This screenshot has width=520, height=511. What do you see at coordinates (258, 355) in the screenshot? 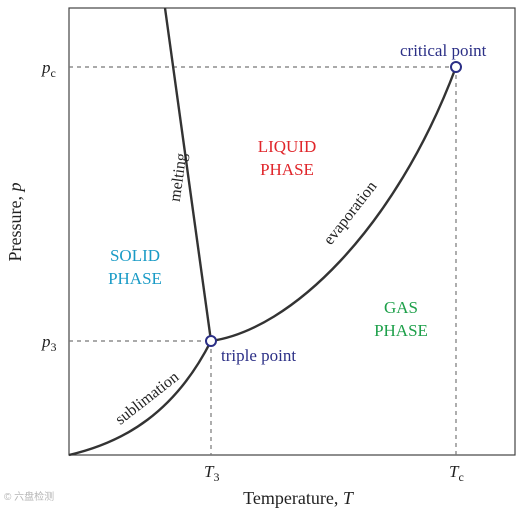
I see `triple-point-label: triple point` at bounding box center [258, 355].